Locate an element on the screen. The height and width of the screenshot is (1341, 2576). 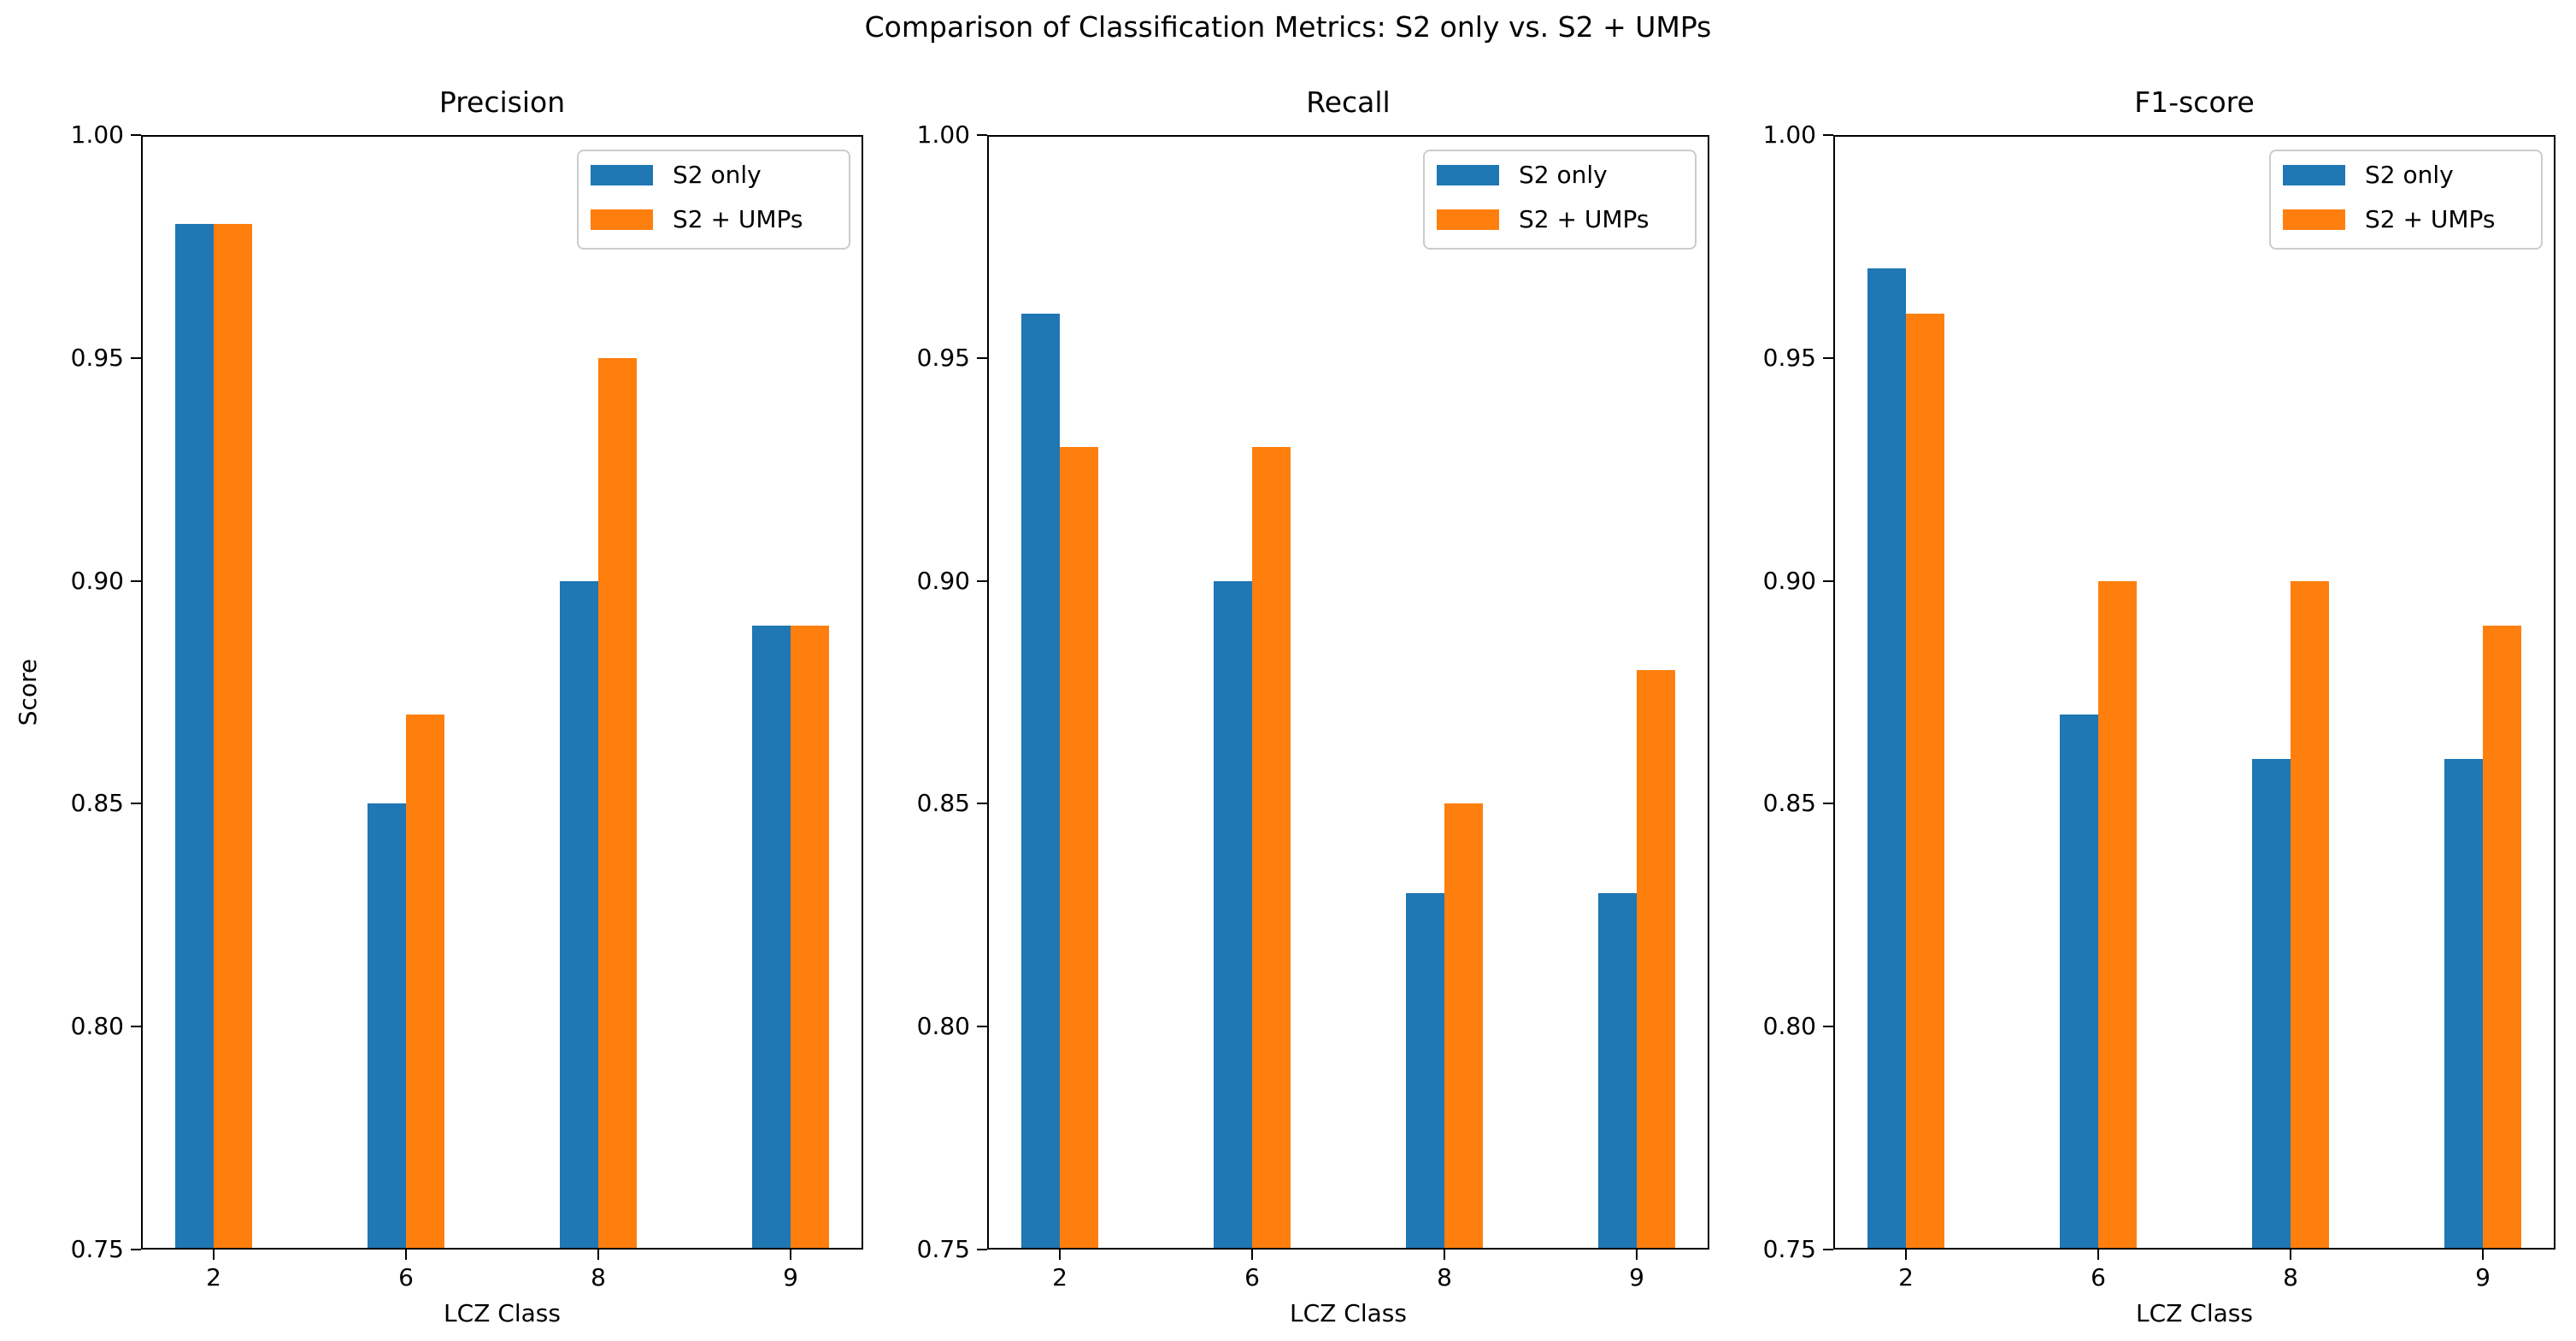
subplot-title: F1-score is located at coordinates (2194, 102).